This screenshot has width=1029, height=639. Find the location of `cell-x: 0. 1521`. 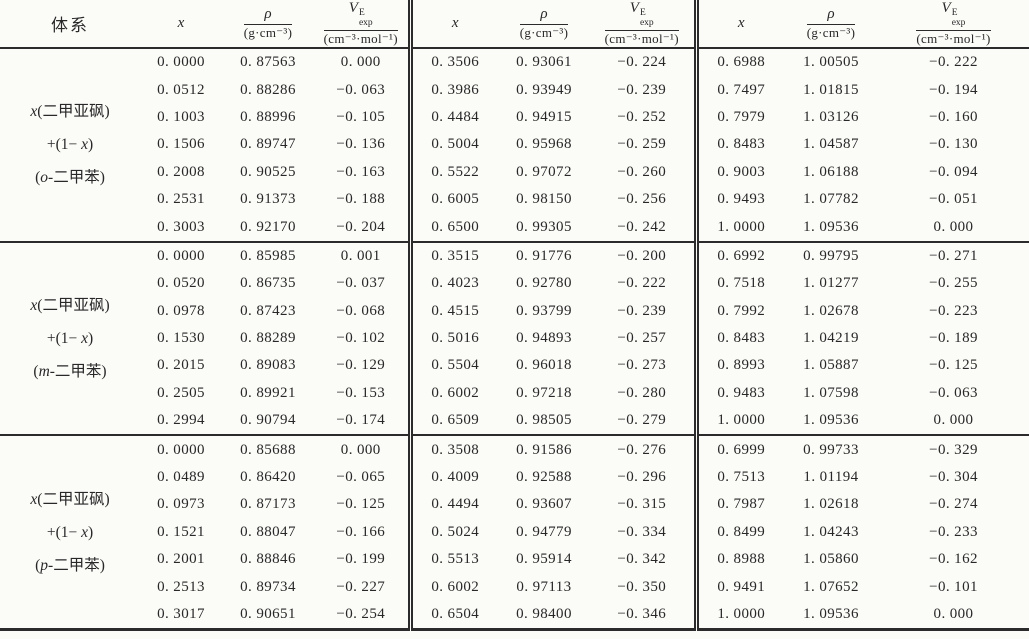

cell-x: 0. 1521 is located at coordinates (181, 531).